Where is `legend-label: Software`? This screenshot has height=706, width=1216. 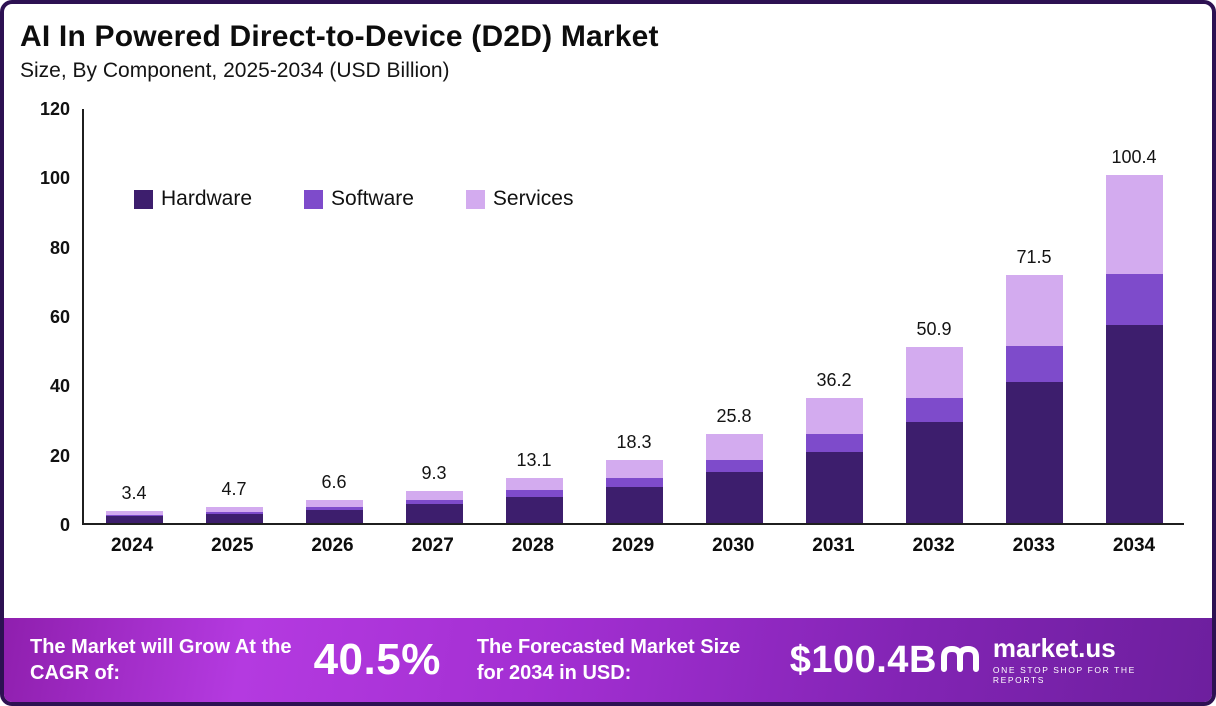 legend-label: Software is located at coordinates (372, 198).